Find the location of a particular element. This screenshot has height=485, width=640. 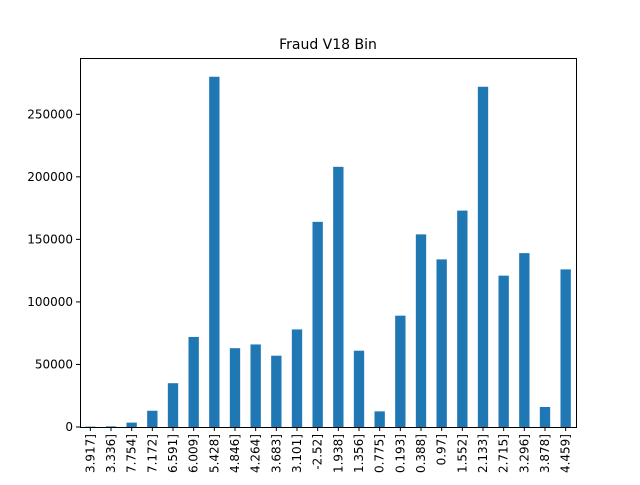

chart-title: Fraud V18 Bin is located at coordinates (328, 45).